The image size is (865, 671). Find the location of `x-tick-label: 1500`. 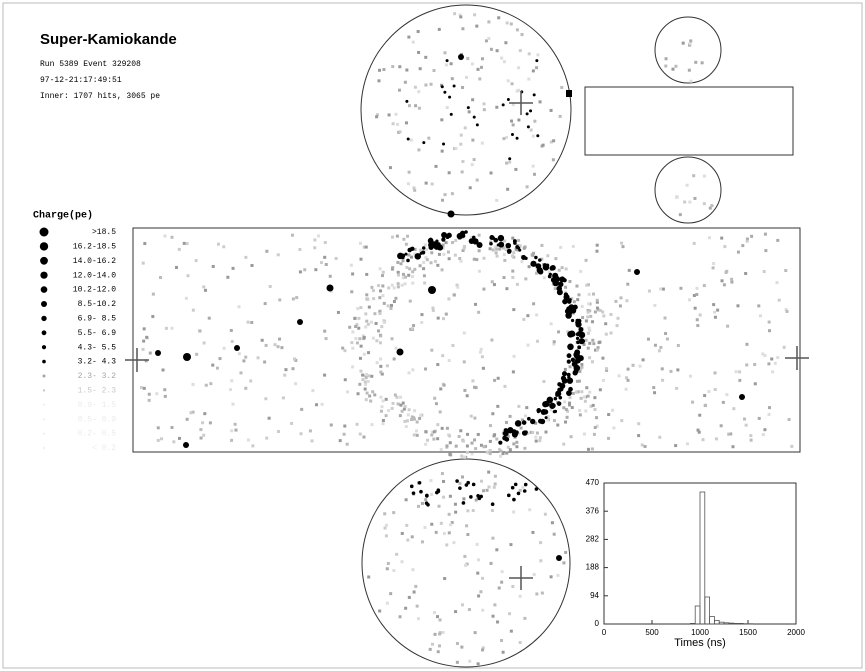

x-tick-label: 1500 is located at coordinates (748, 632).